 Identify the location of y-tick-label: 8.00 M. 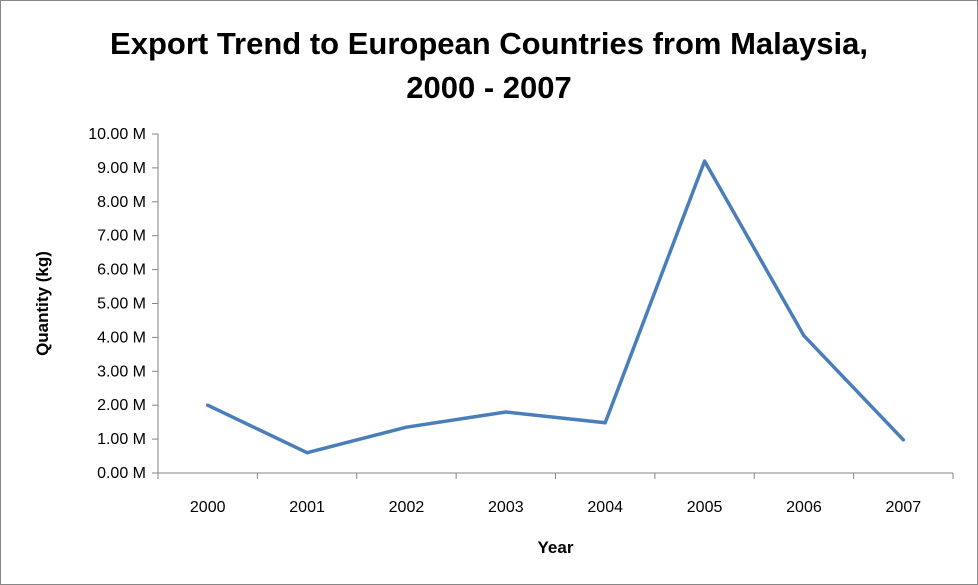
(121, 202).